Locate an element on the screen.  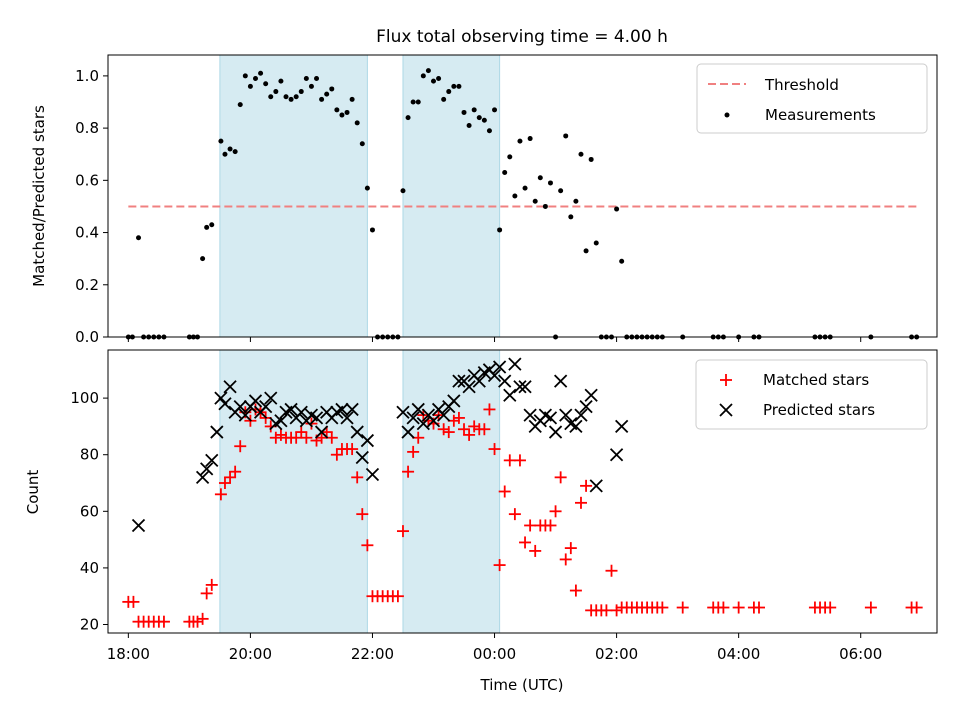
legend-frame is located at coordinates (811, 394).